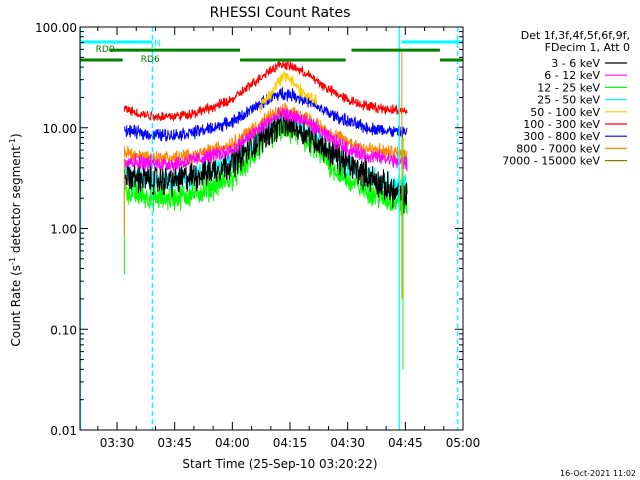 The height and width of the screenshot is (480, 640). I want to click on series-line-50-100-kev, so click(288, 92).